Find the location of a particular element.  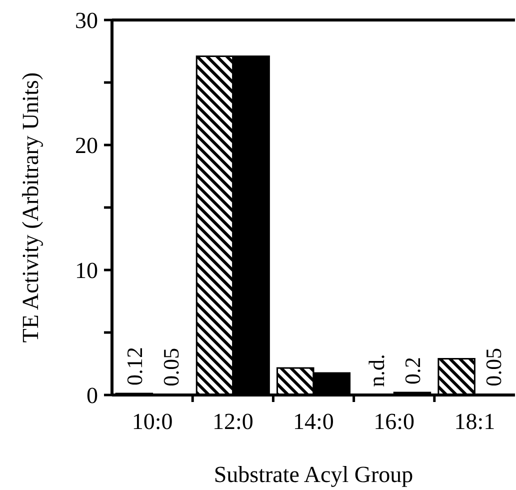

x-tick-label: 10:0 is located at coordinates (152, 421).